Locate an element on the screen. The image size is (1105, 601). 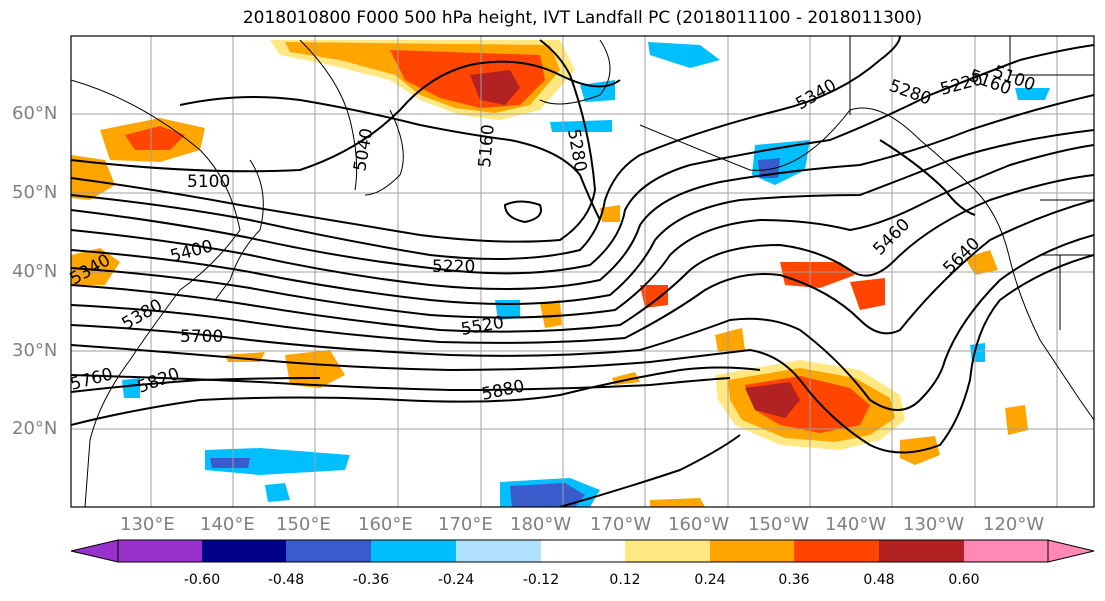
lon-label: 160°W is located at coordinates (699, 524).